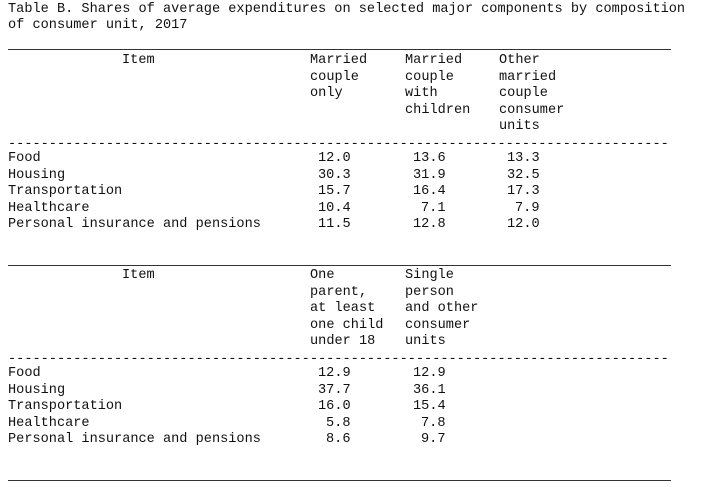 This screenshot has height=487, width=728. I want to click on header-line: at least, so click(343, 309).